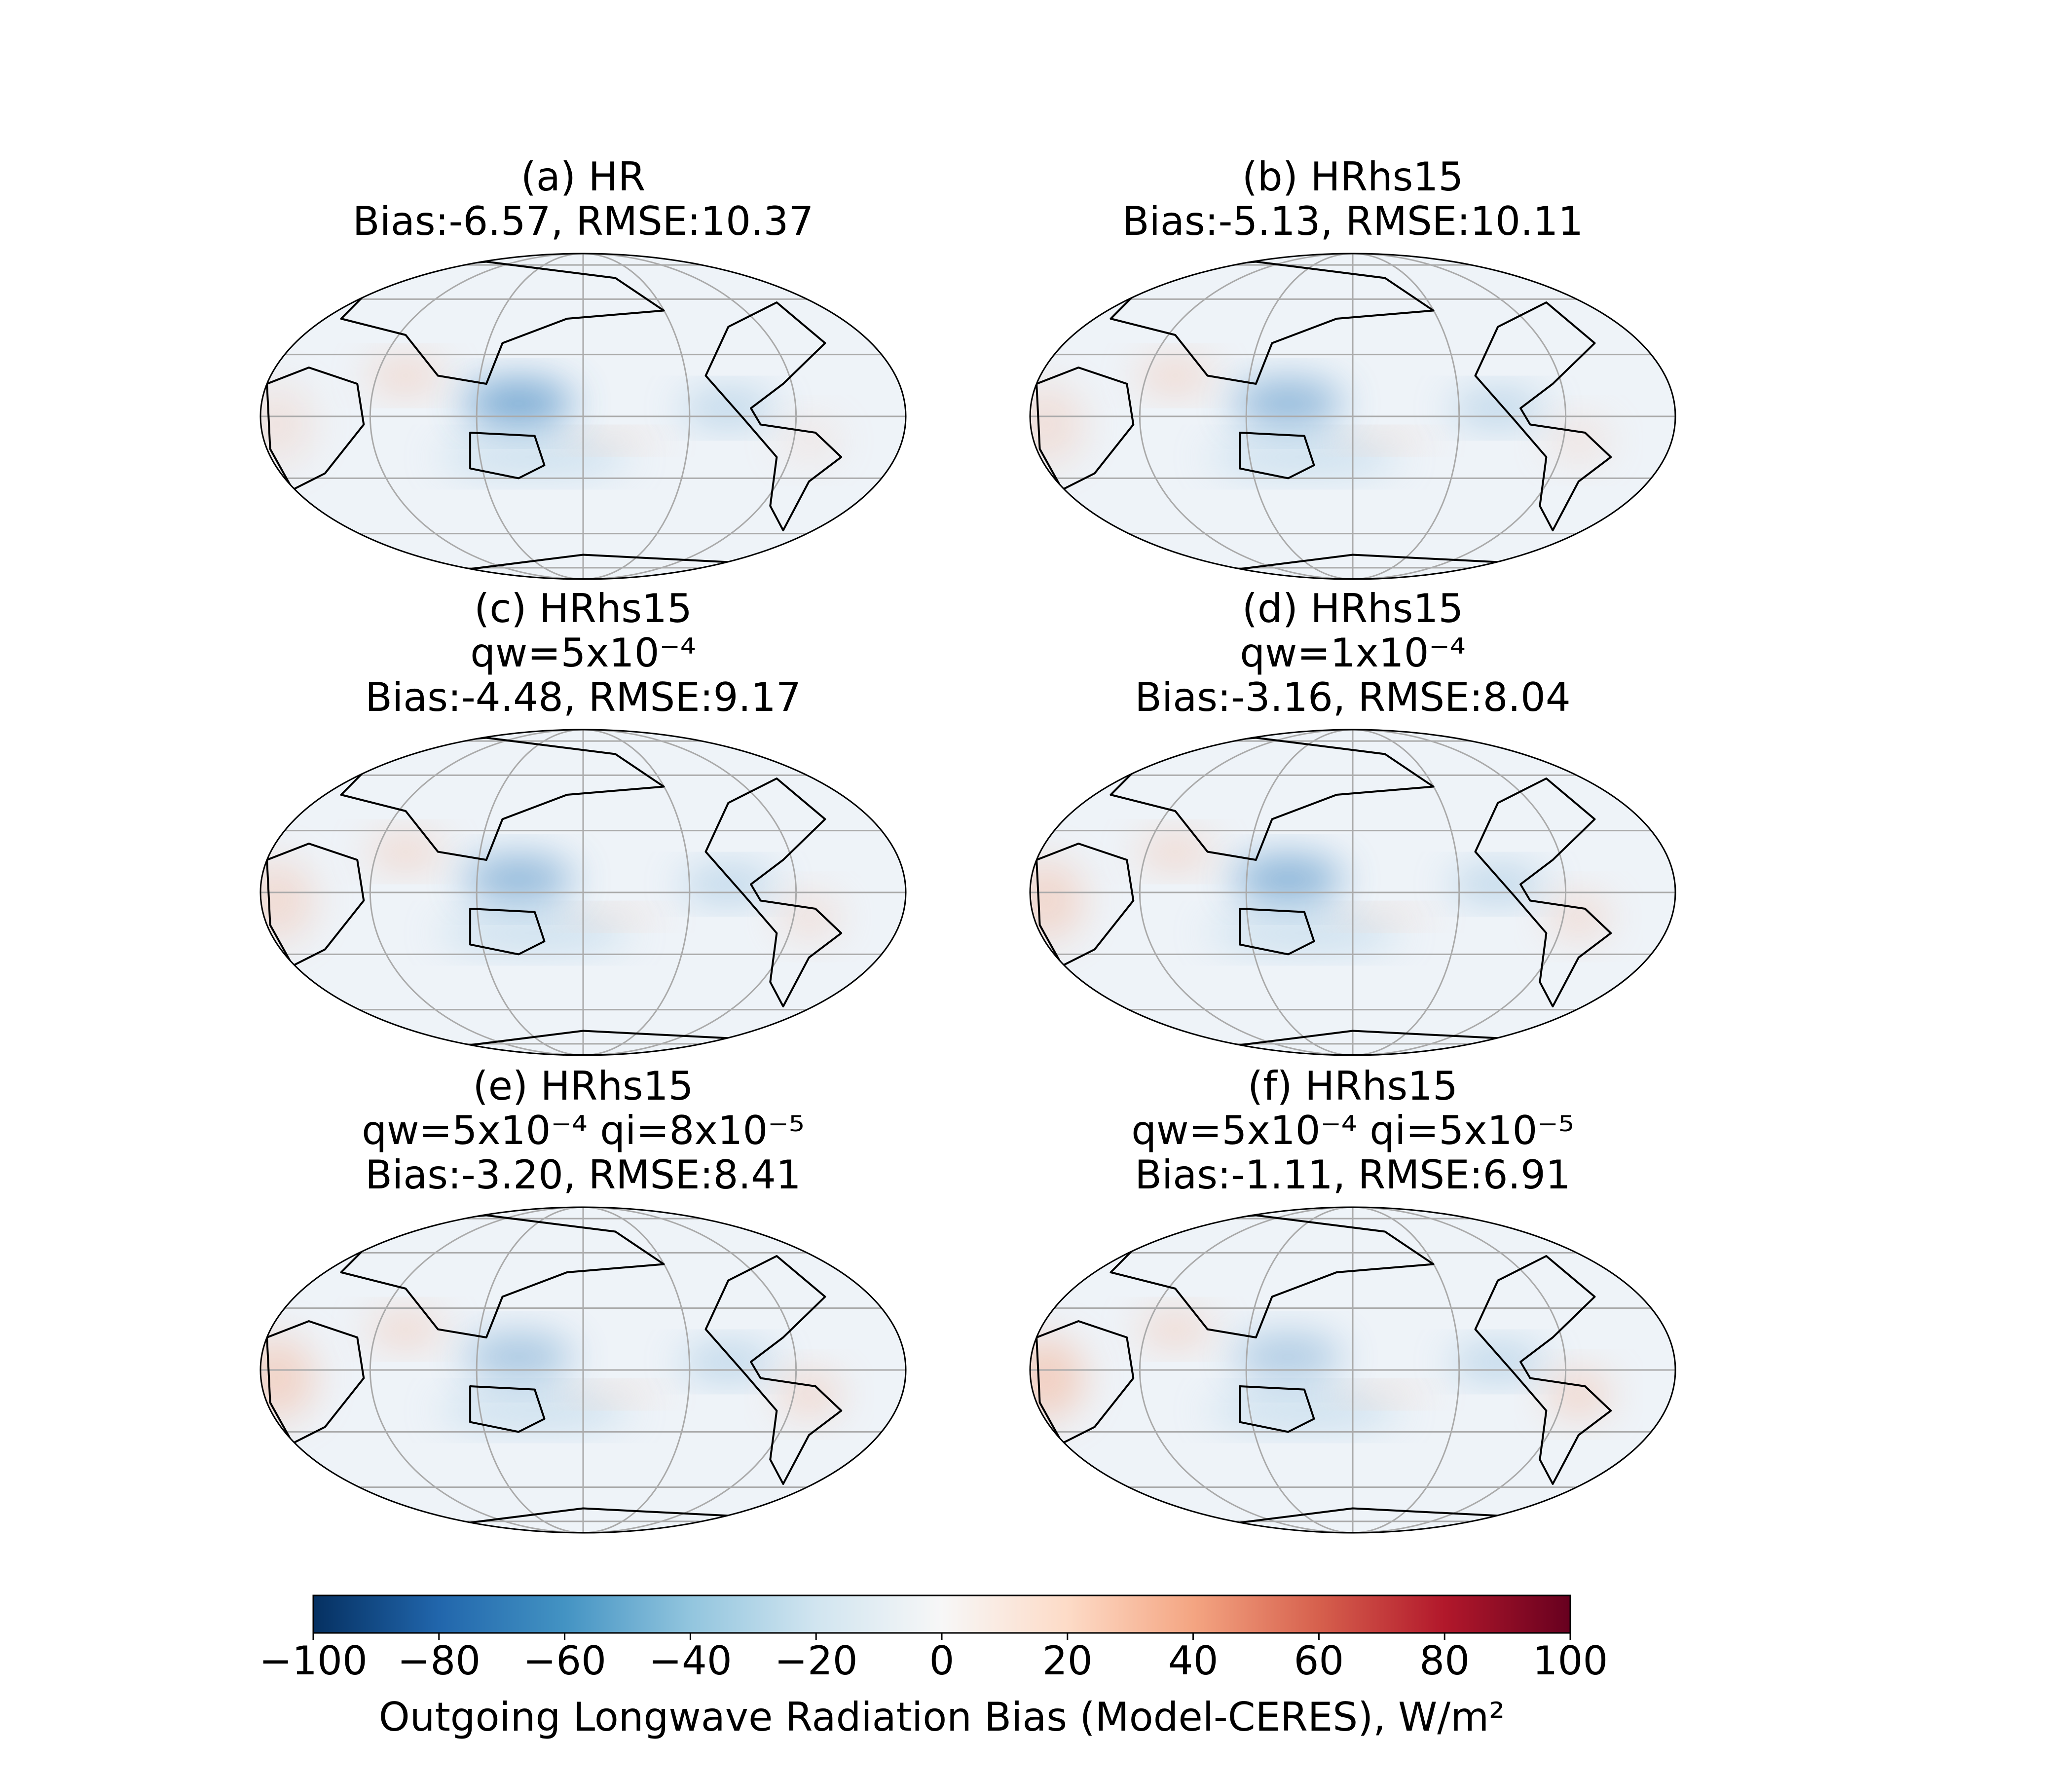 This screenshot has height=1776, width=2072. What do you see at coordinates (1353, 1175) in the screenshot?
I see `panel-title: Bias:-1.11, RMSE:6.91` at bounding box center [1353, 1175].